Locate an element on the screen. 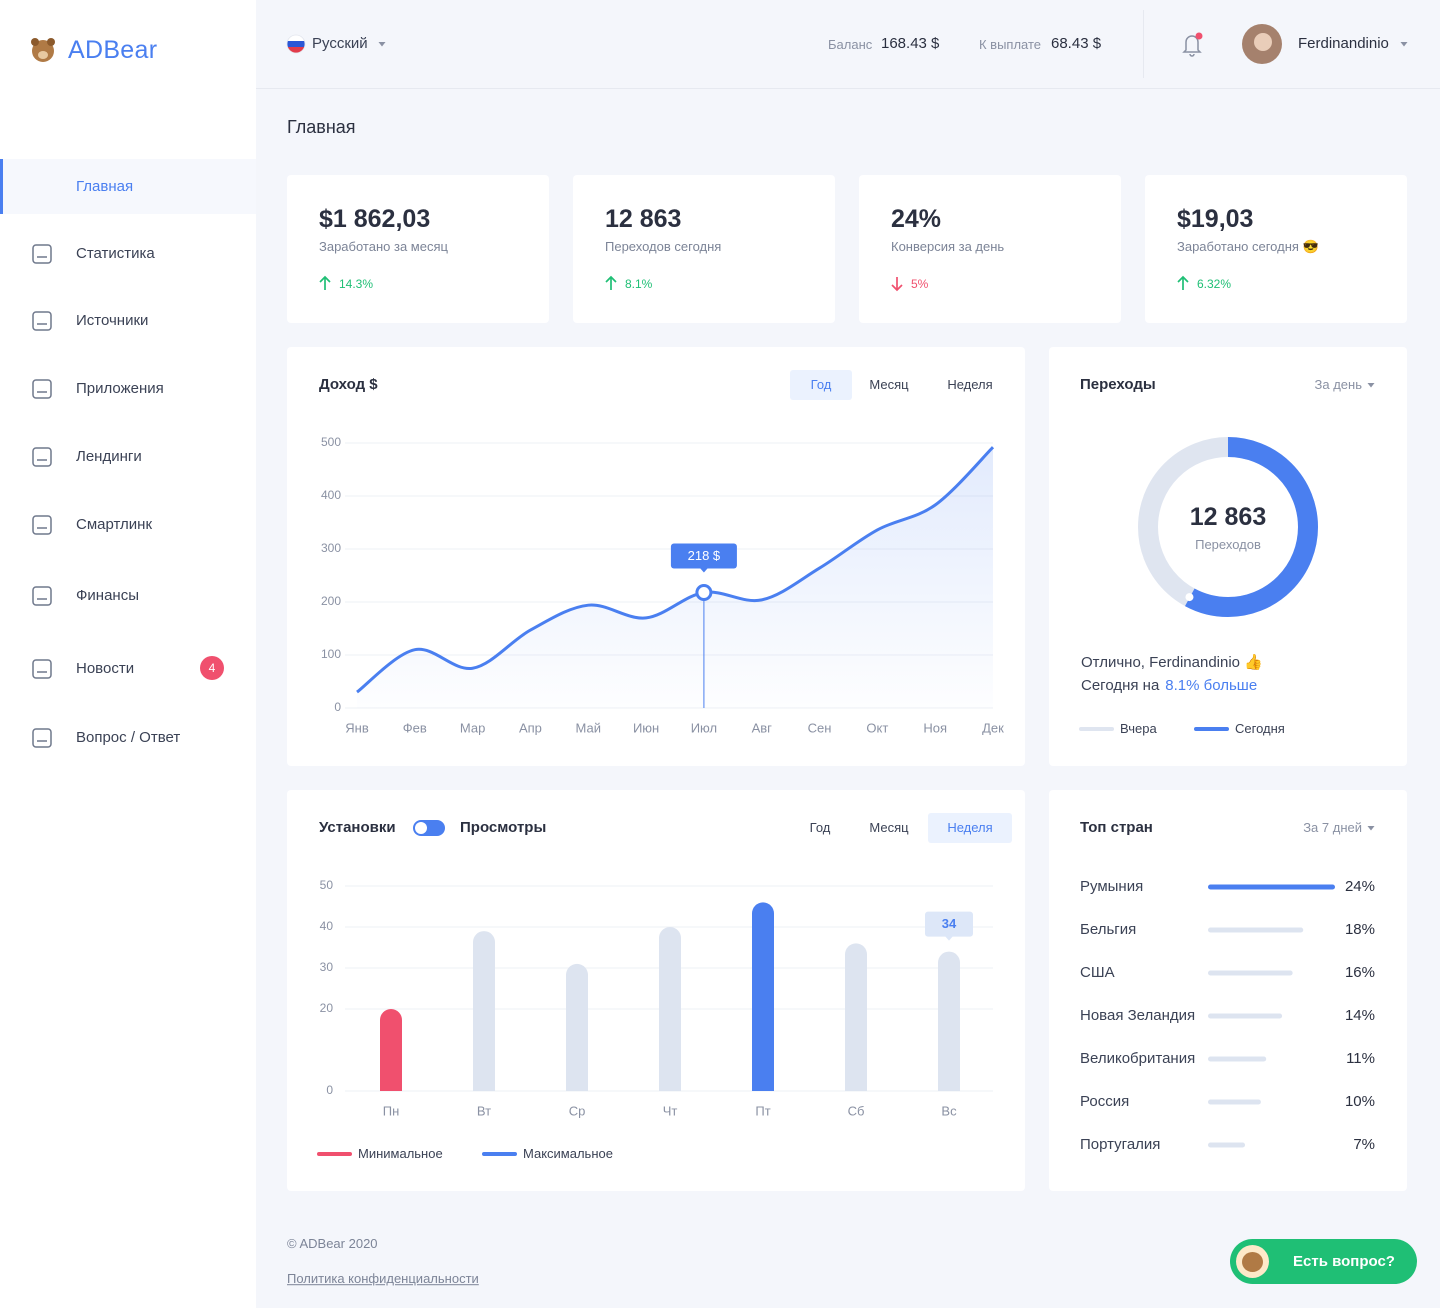  x-tick-label: Июн is located at coordinates (646, 727).